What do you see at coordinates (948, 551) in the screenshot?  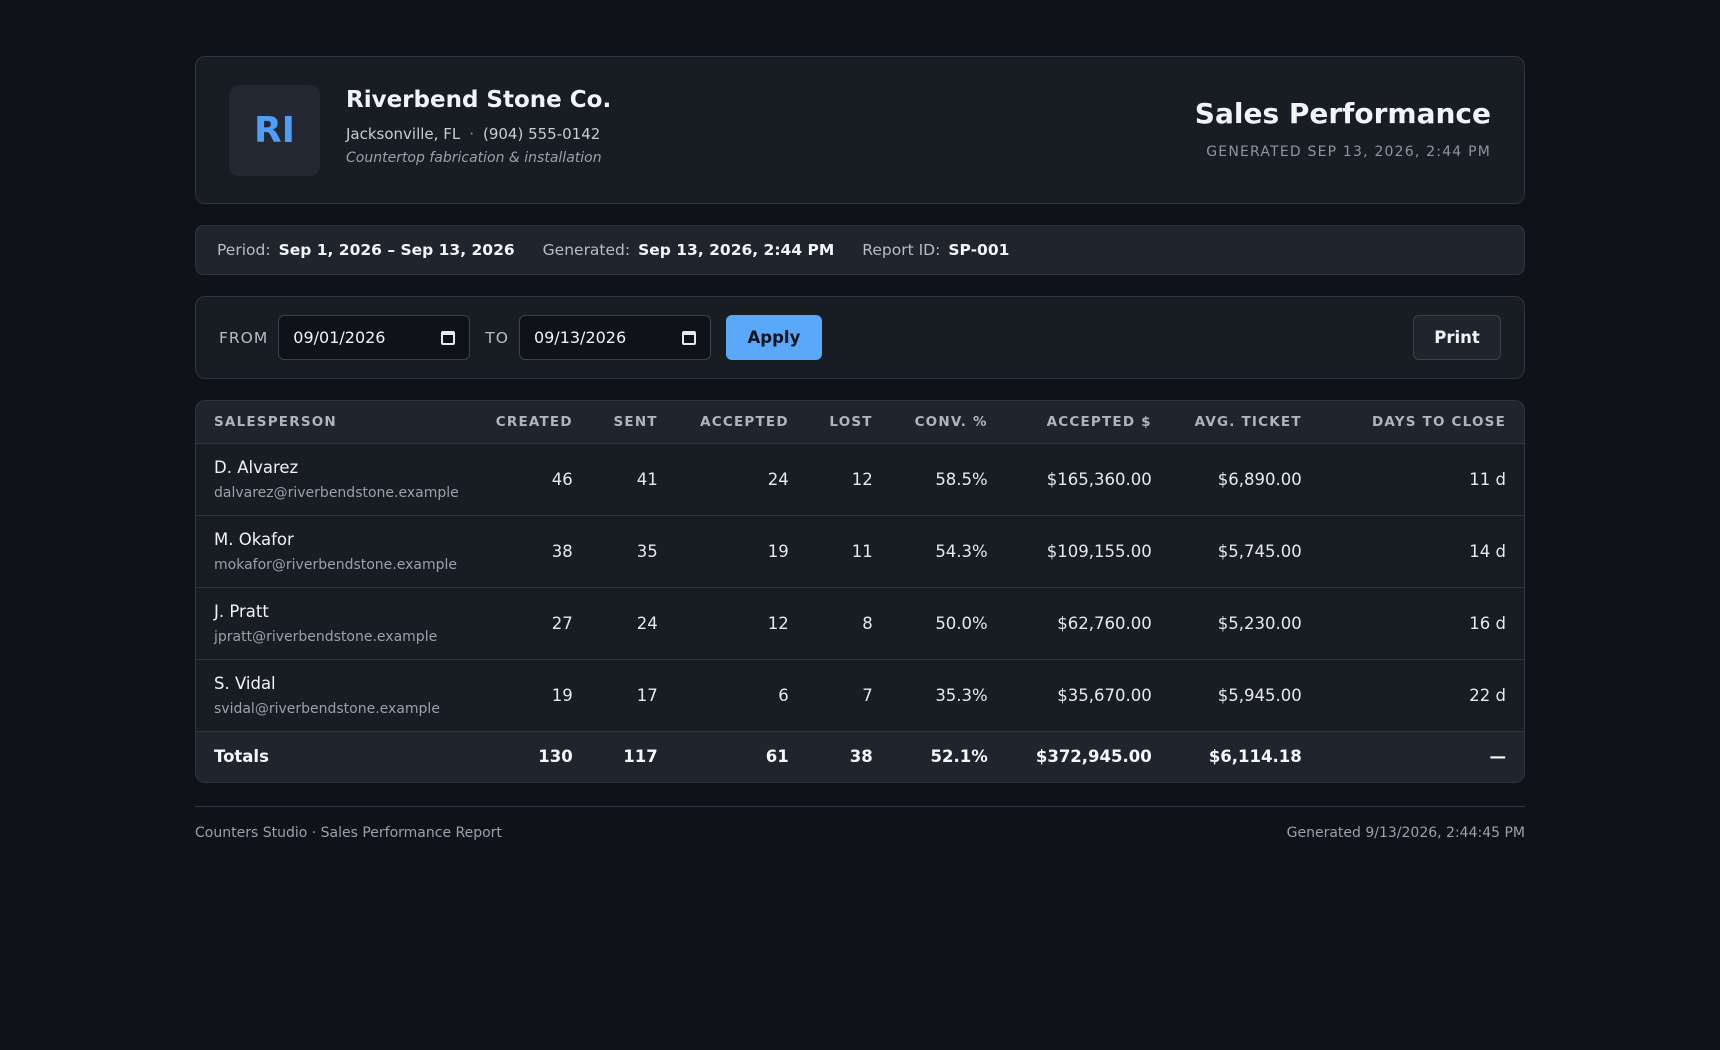 I see `conversion-cell: 54.3%` at bounding box center [948, 551].